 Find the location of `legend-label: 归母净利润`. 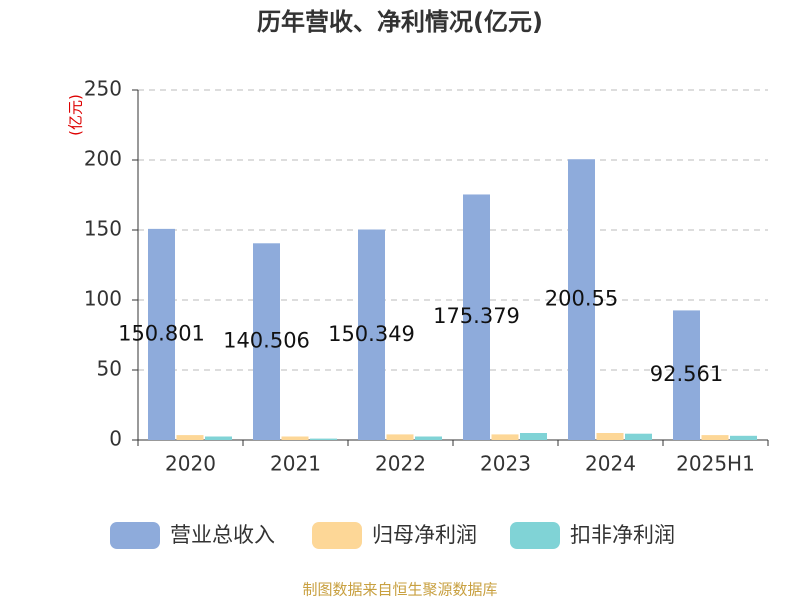

legend-label: 归母净利润 is located at coordinates (424, 535).